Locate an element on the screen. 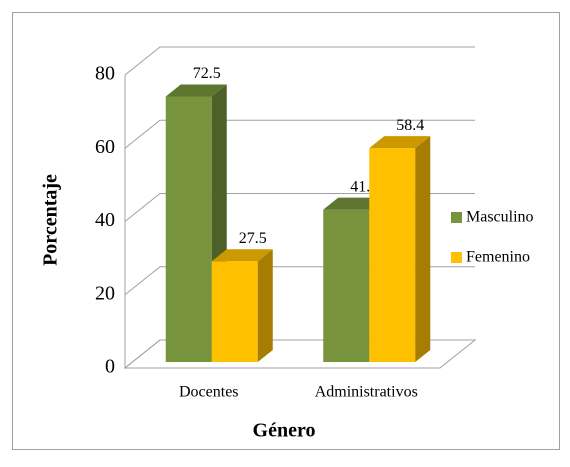  value-label: 27.5 is located at coordinates (253, 238).